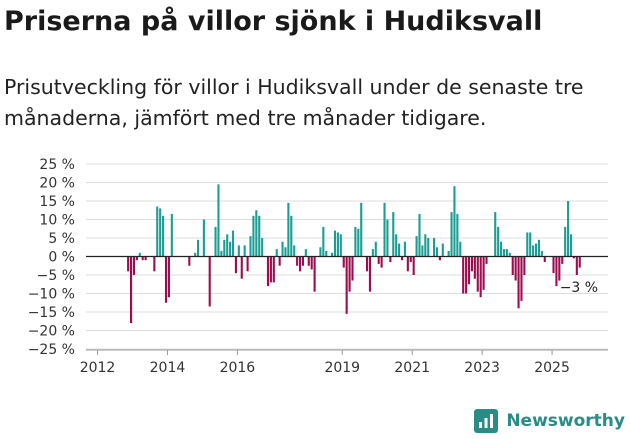  I want to click on x-tick-label: 2019, so click(342, 368).